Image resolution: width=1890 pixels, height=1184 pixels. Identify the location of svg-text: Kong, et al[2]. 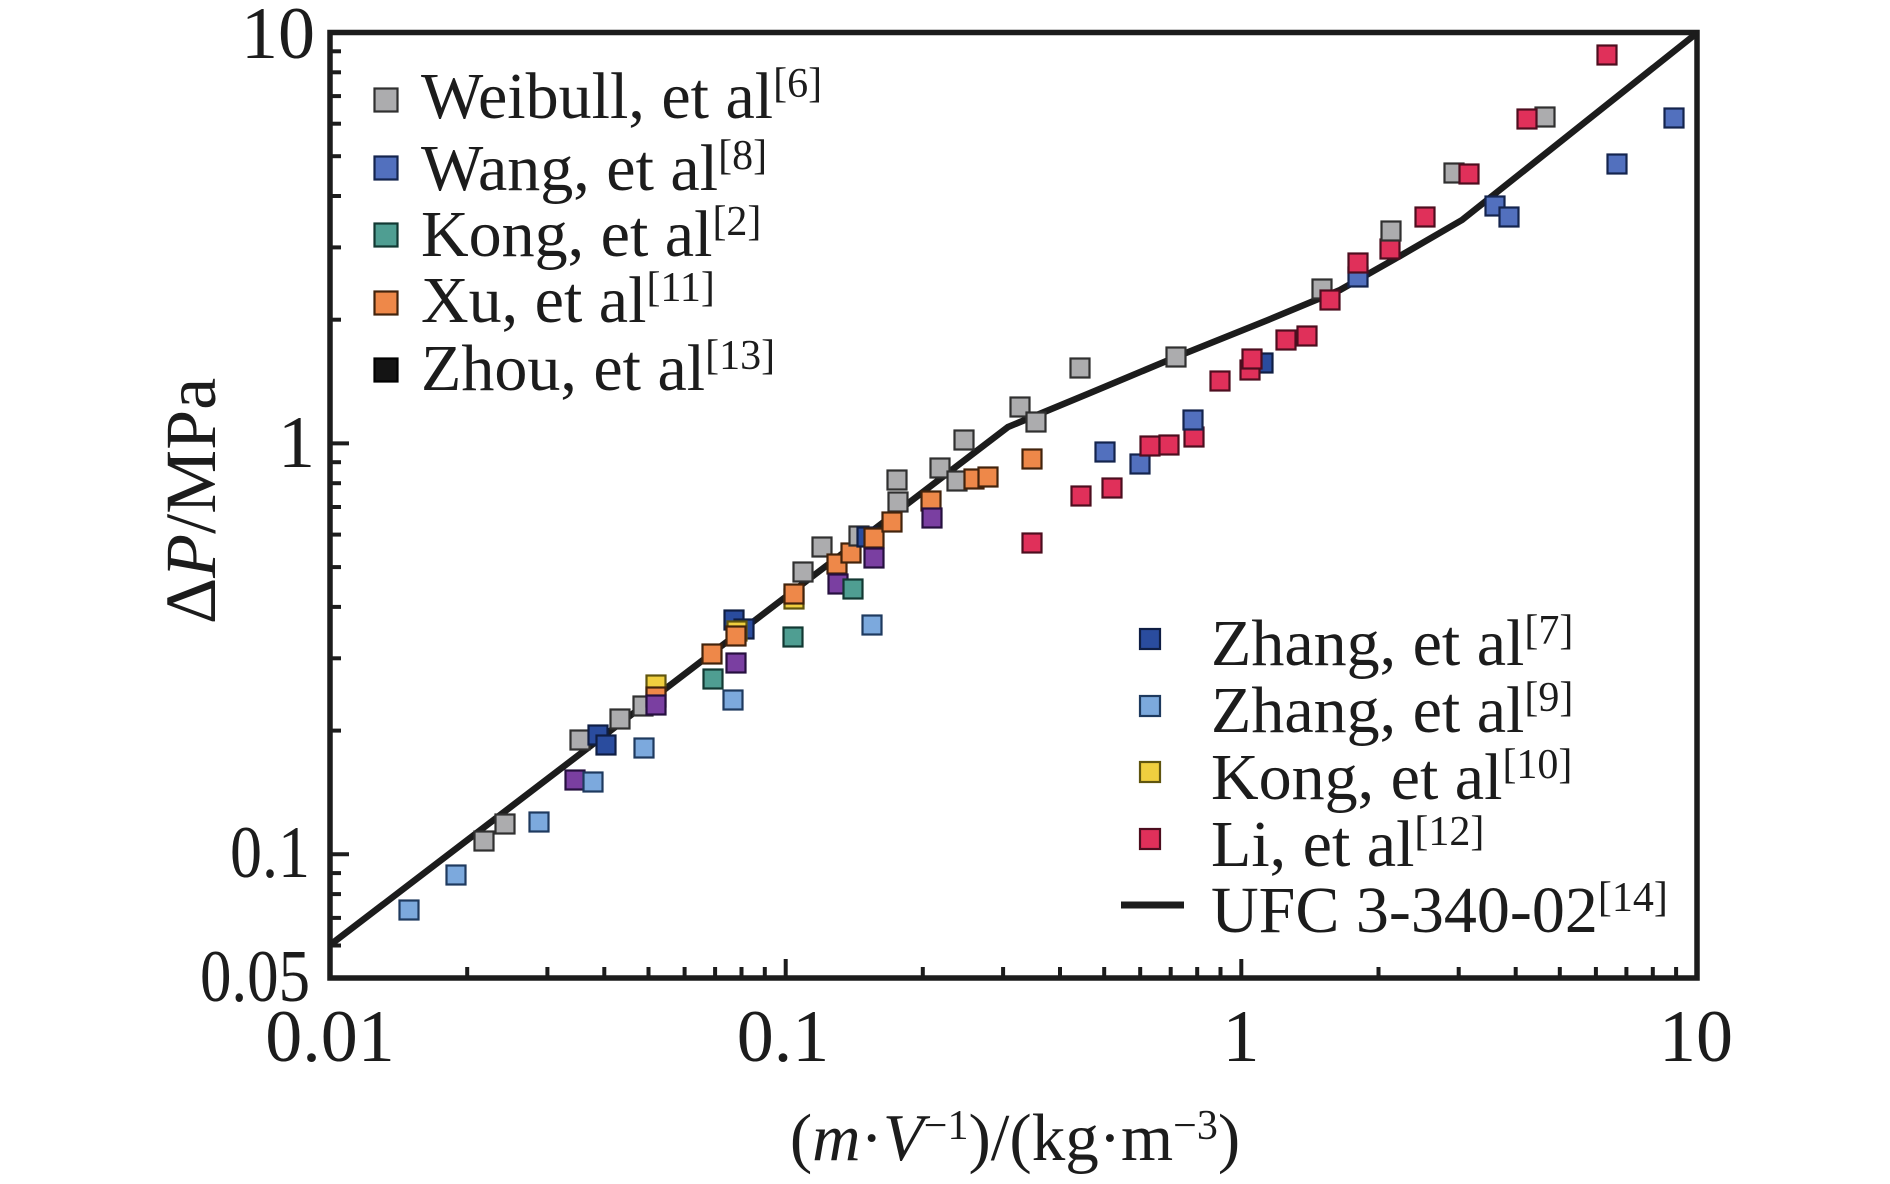
(591, 234).